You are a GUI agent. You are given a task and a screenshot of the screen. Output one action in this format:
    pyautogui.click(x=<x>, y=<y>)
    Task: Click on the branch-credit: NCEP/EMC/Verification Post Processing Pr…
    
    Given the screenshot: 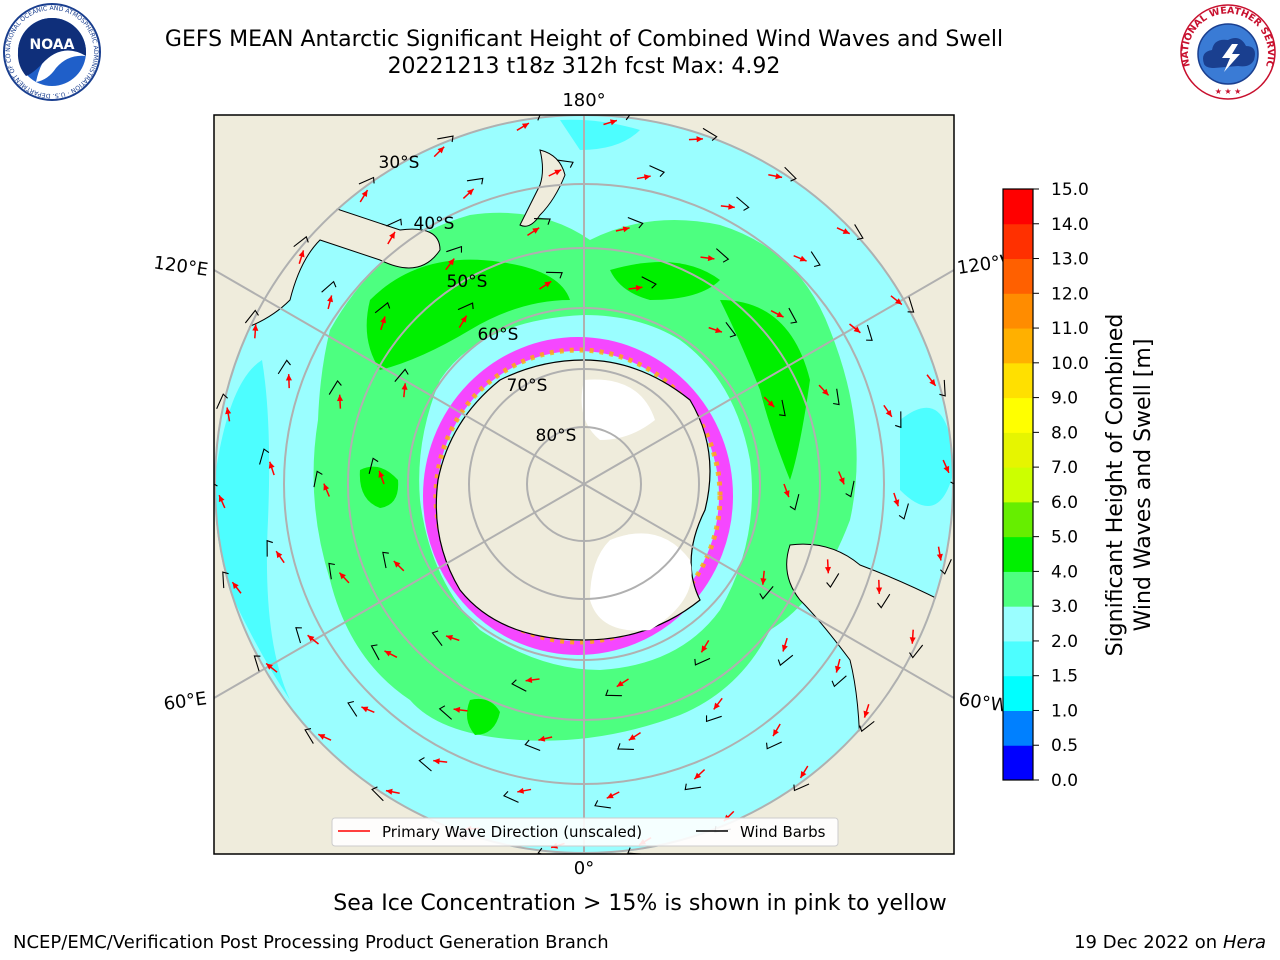 What is the action you would take?
    pyautogui.click(x=311, y=942)
    